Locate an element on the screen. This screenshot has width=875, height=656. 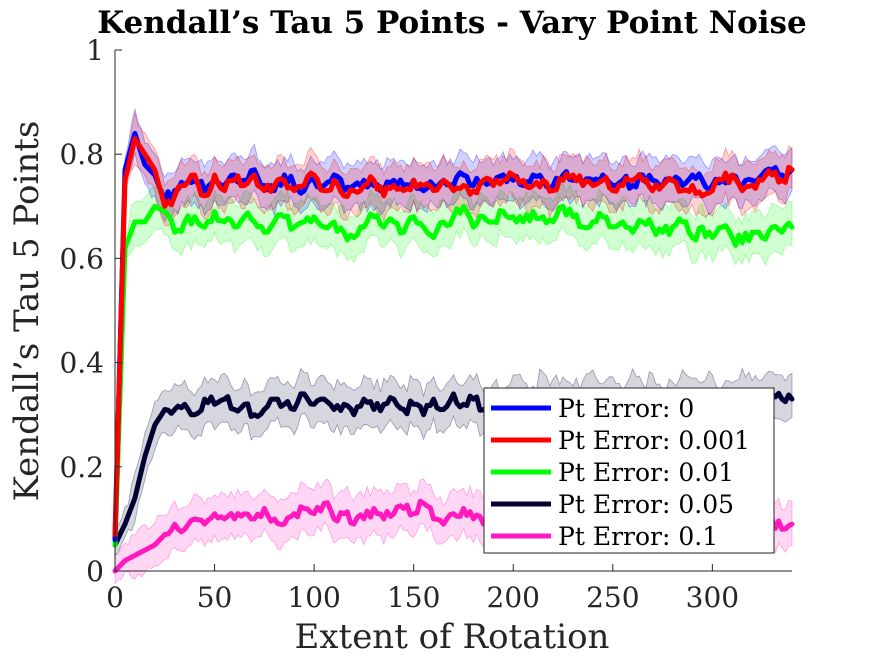
x-tick-label: 0 is located at coordinates (115, 597).